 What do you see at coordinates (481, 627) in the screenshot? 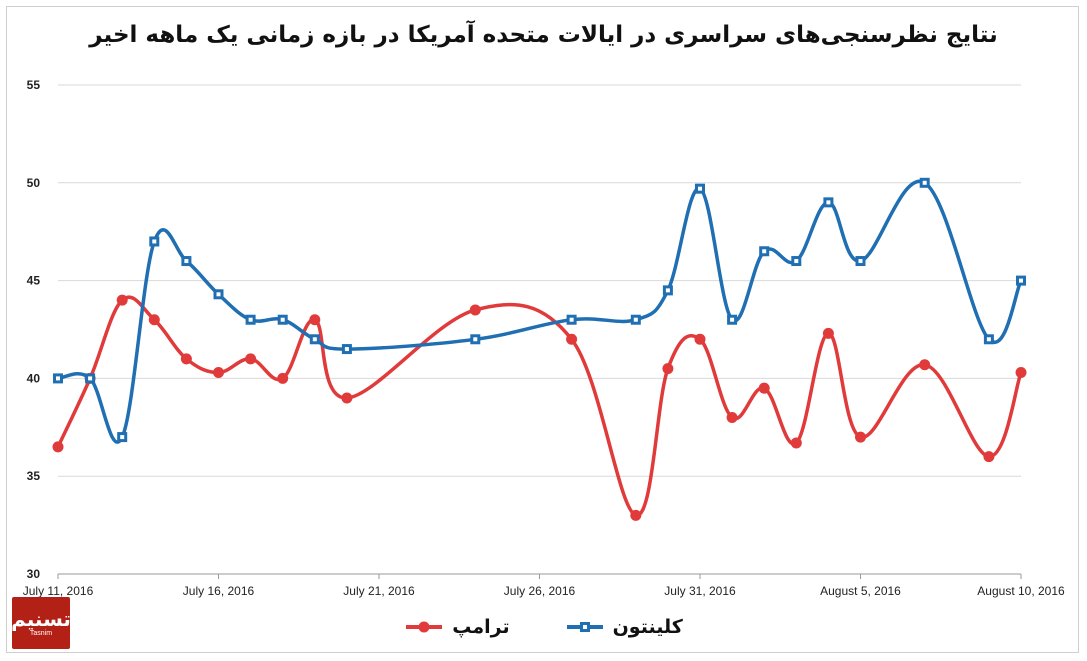
I see `legend-label-trump: ترامپ` at bounding box center [481, 627].